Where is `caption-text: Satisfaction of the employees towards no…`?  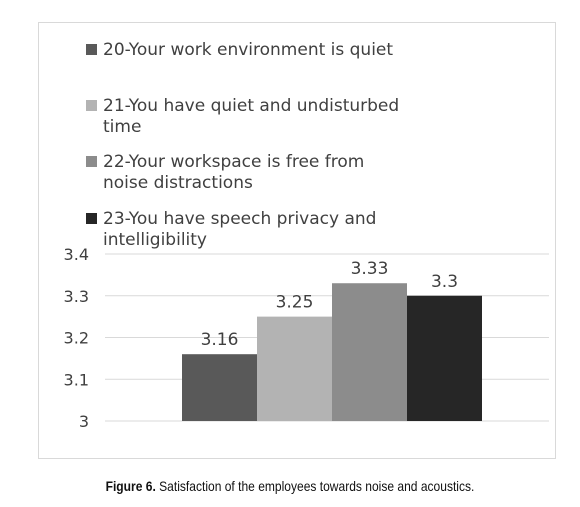
caption-text: Satisfaction of the employees towards no… is located at coordinates (315, 486).